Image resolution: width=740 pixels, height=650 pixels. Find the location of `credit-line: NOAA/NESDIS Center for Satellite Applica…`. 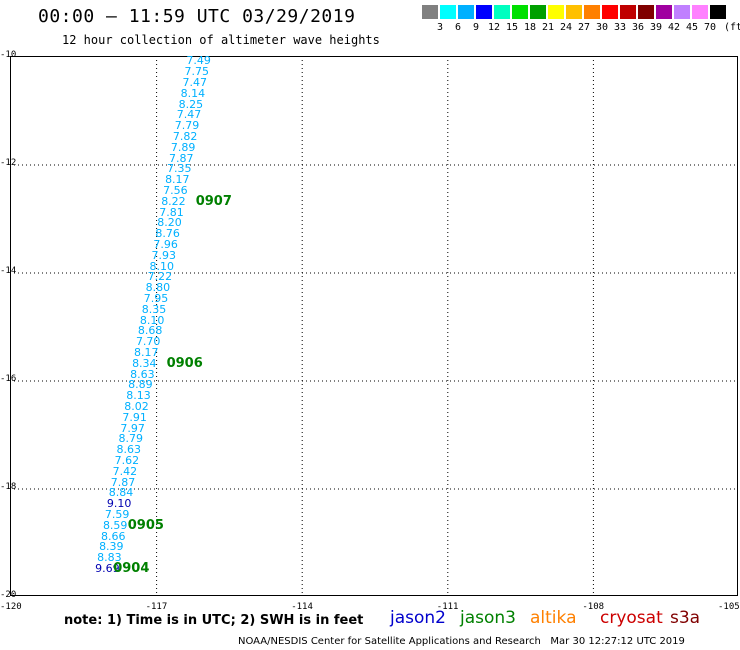

credit-line: NOAA/NESDIS Center for Satellite Applica… is located at coordinates (461, 641).